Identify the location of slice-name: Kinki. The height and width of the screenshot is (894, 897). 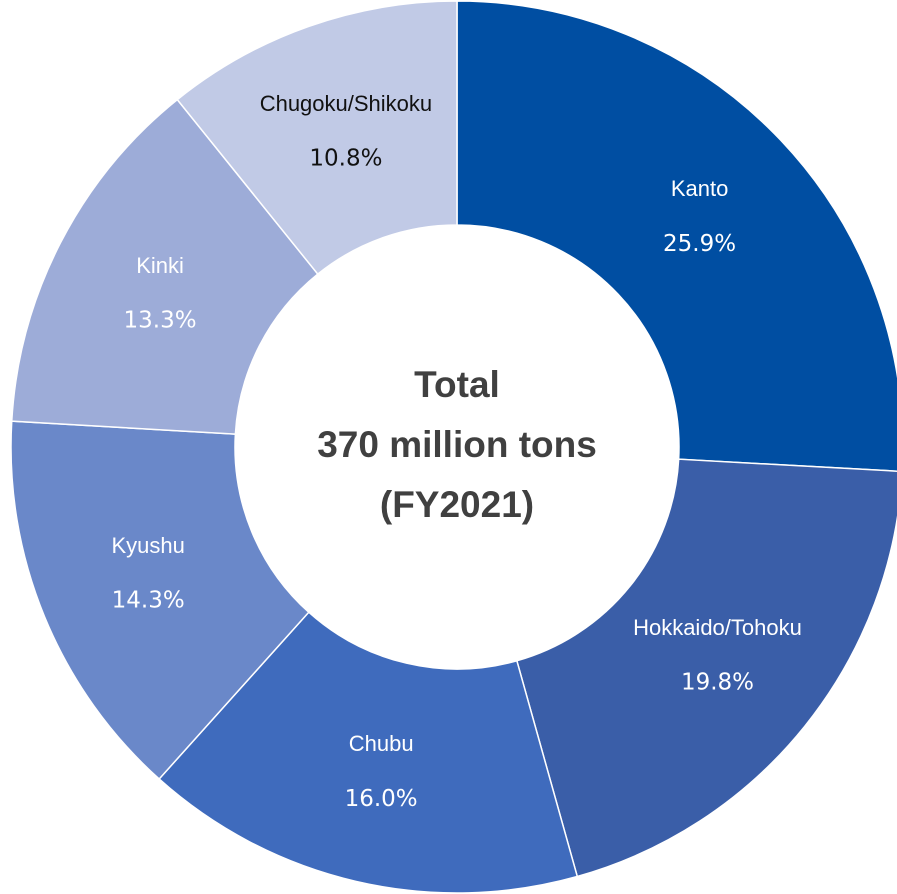
(160, 265).